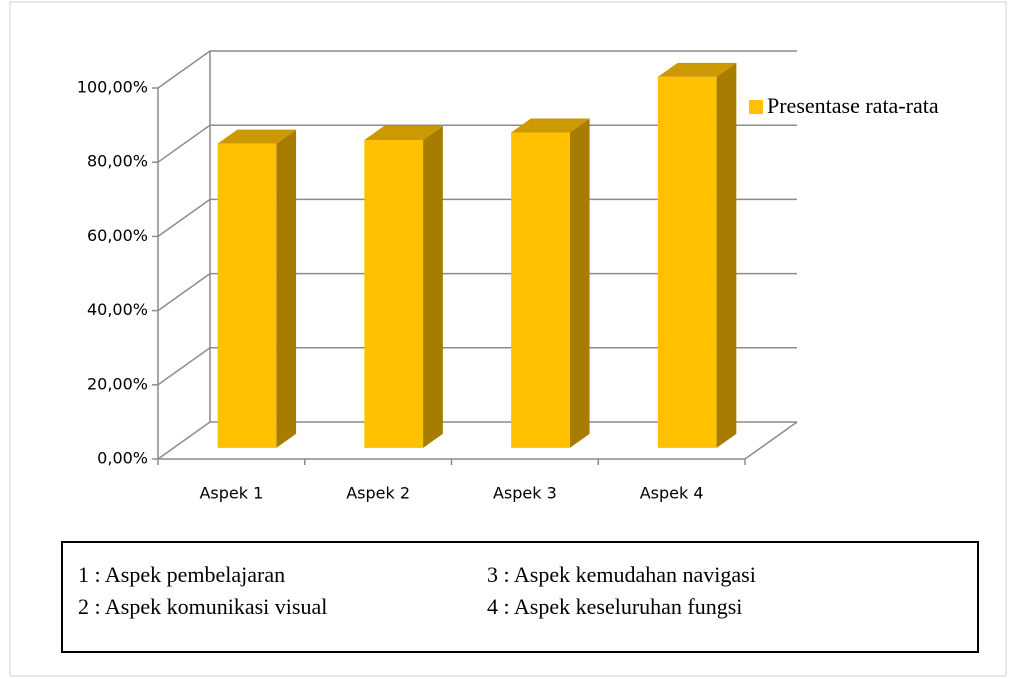 The height and width of the screenshot is (679, 1019). What do you see at coordinates (117, 383) in the screenshot?
I see `y-tick-label: 20,00%` at bounding box center [117, 383].